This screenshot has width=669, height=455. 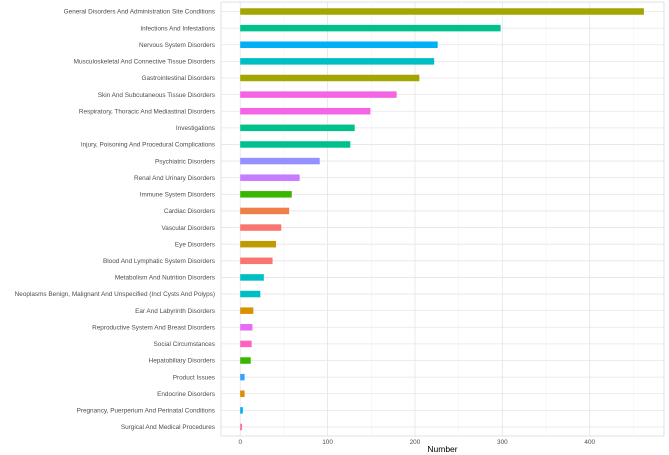 I want to click on category-label: Psychiatric Disorders, so click(x=185, y=161).